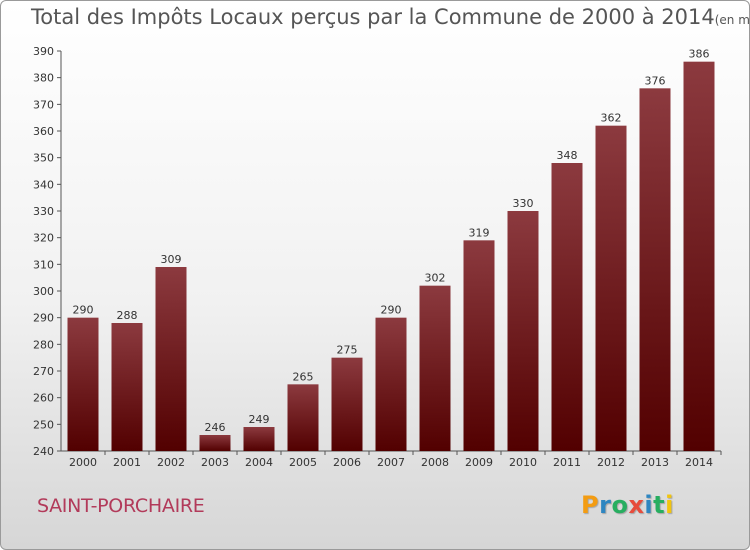 This screenshot has width=750, height=550. Describe the element at coordinates (43, 318) in the screenshot. I see `y-tick-label: 290` at that location.